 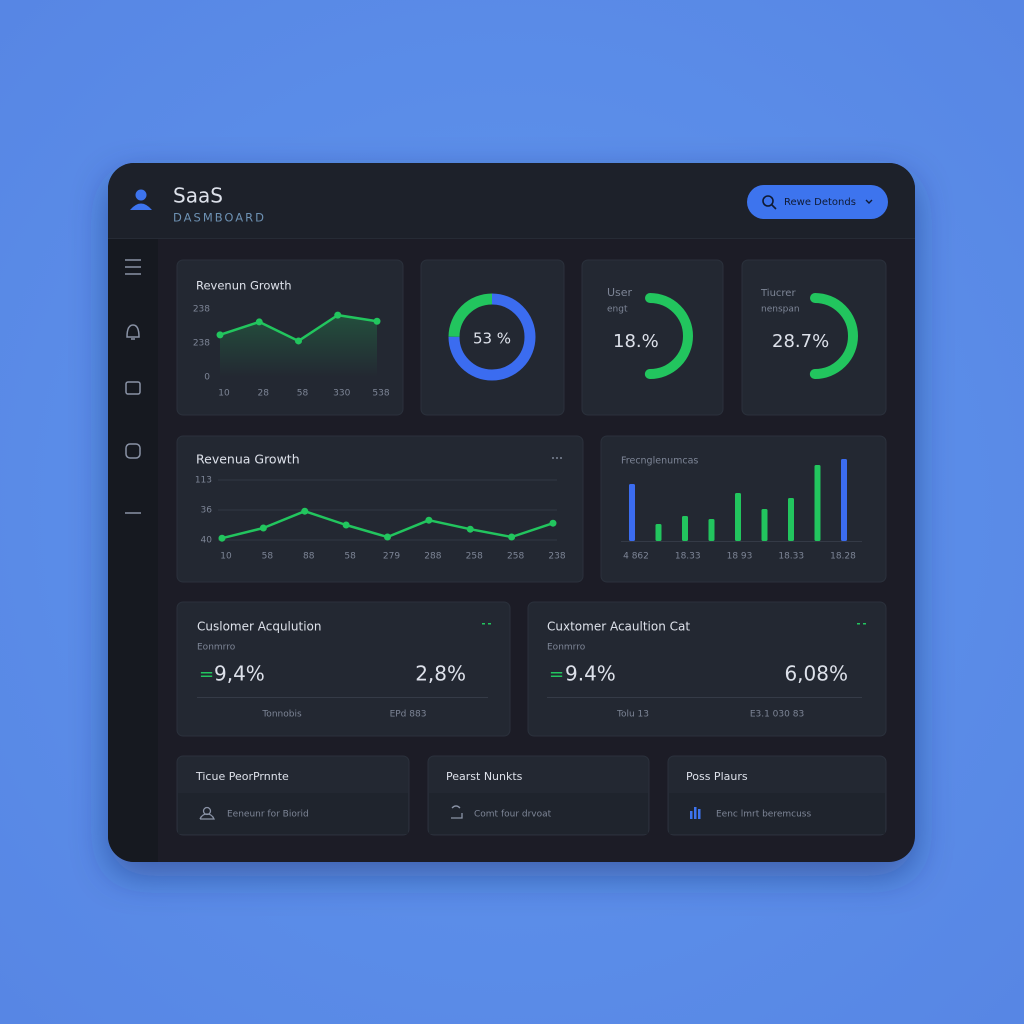 What do you see at coordinates (242, 776) in the screenshot?
I see `tile-title: Ticue PeorPrnnte` at bounding box center [242, 776].